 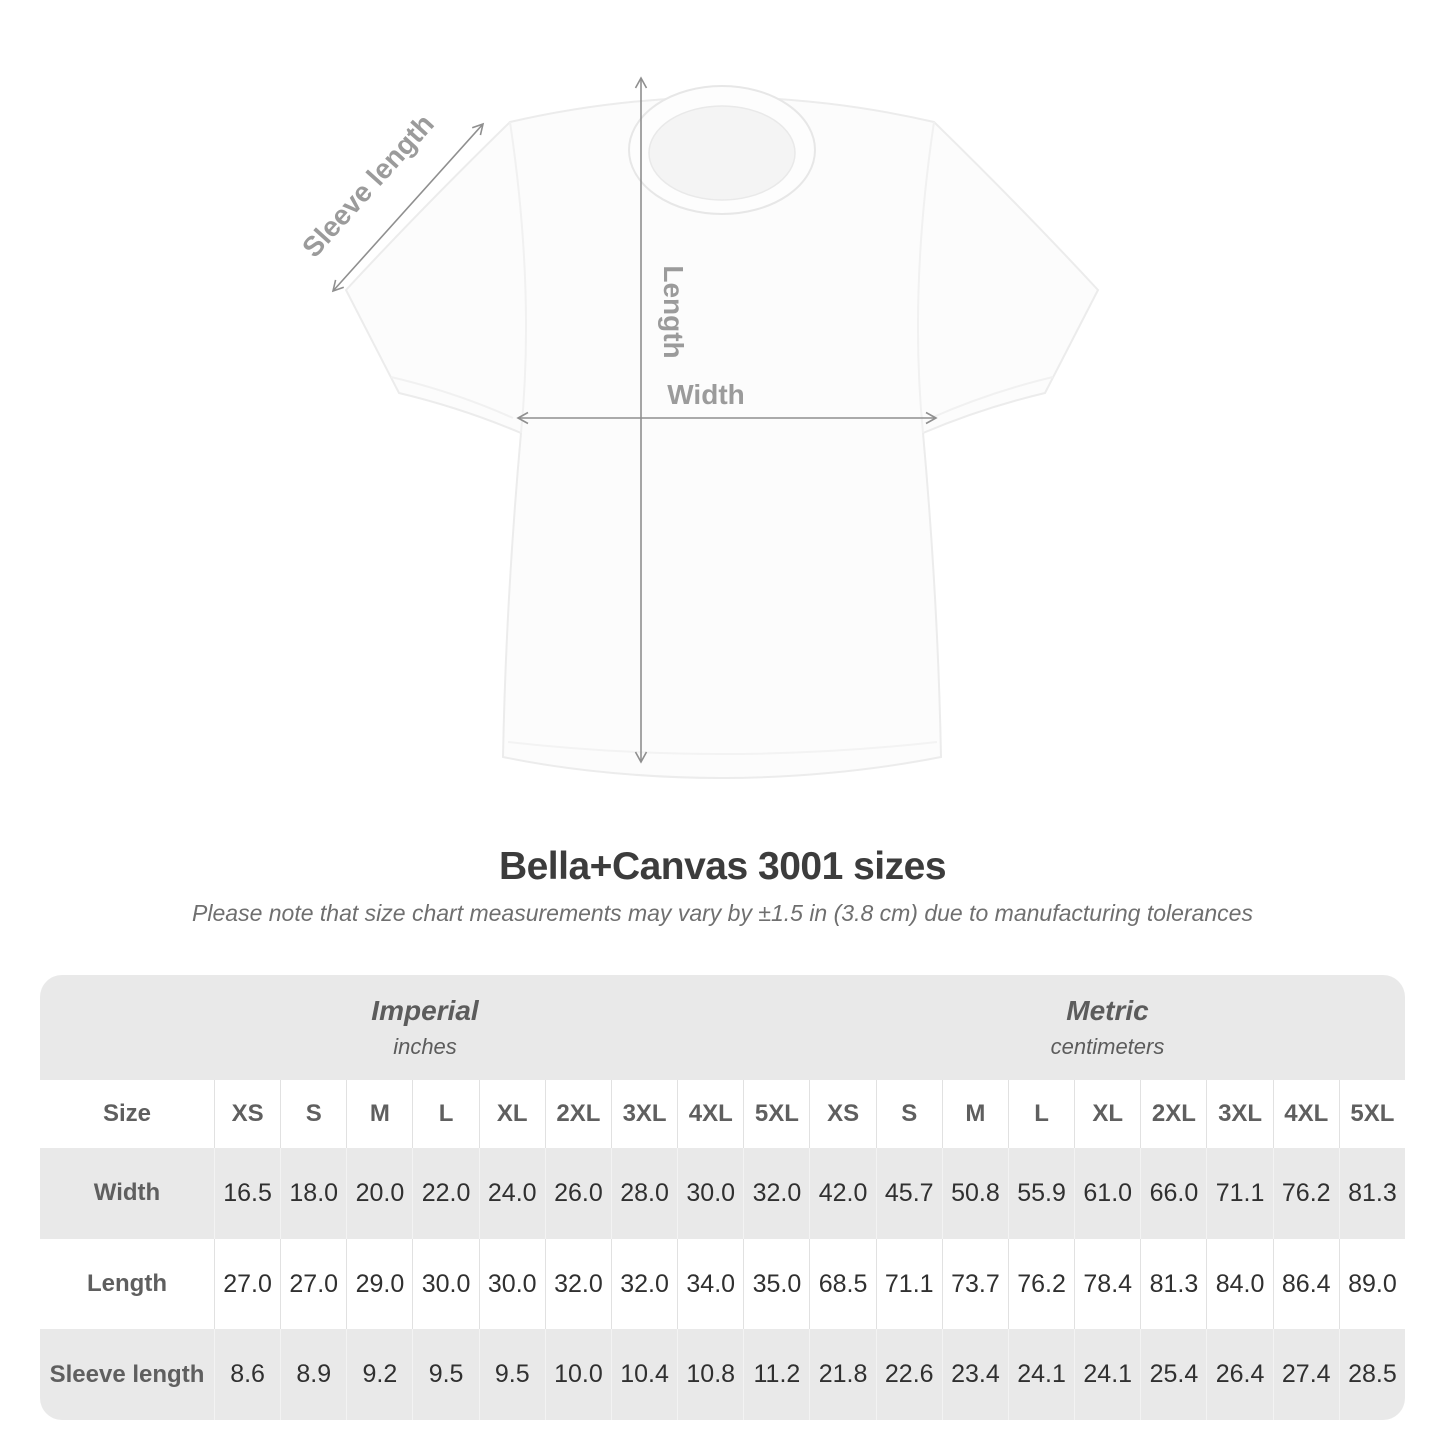 What do you see at coordinates (722, 866) in the screenshot?
I see `page-title: Bella+Canvas 3001 sizes` at bounding box center [722, 866].